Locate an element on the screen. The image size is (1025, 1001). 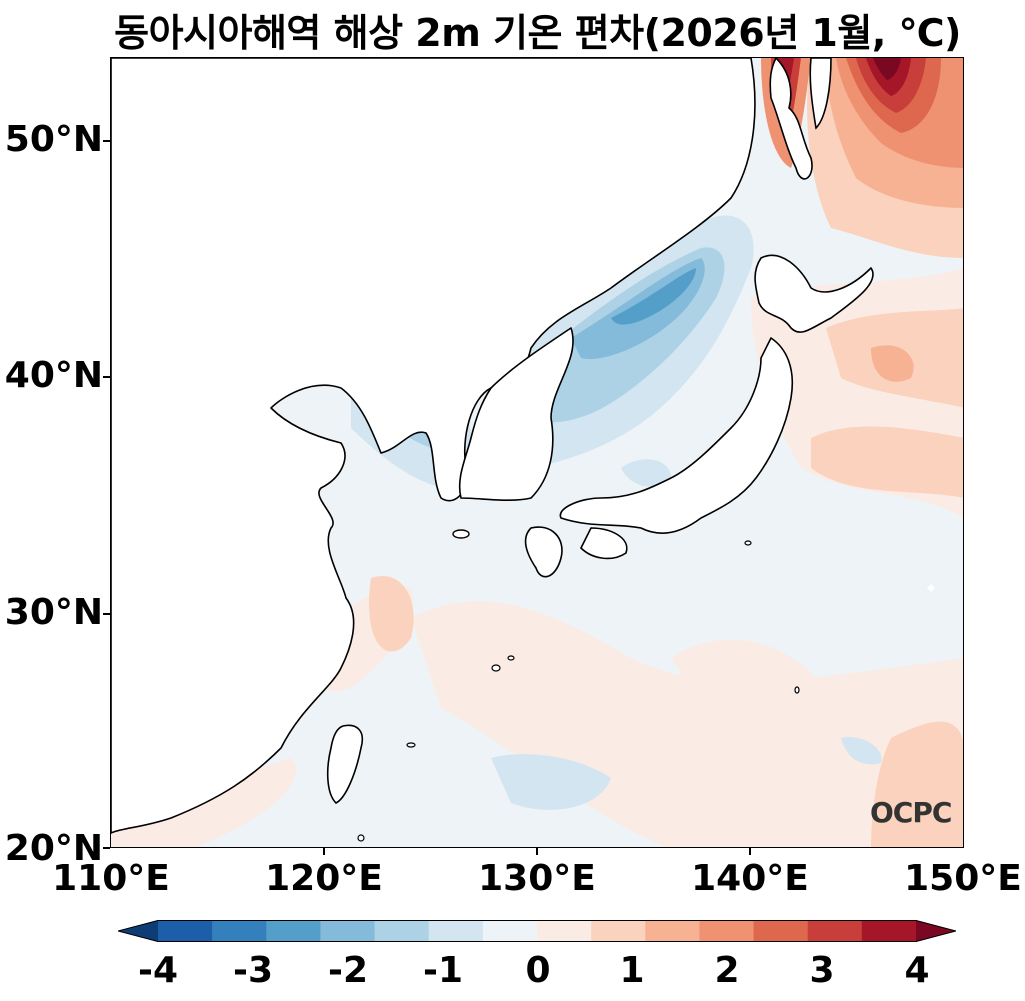
lon-label-130e: 130°E is located at coordinates (537, 878).